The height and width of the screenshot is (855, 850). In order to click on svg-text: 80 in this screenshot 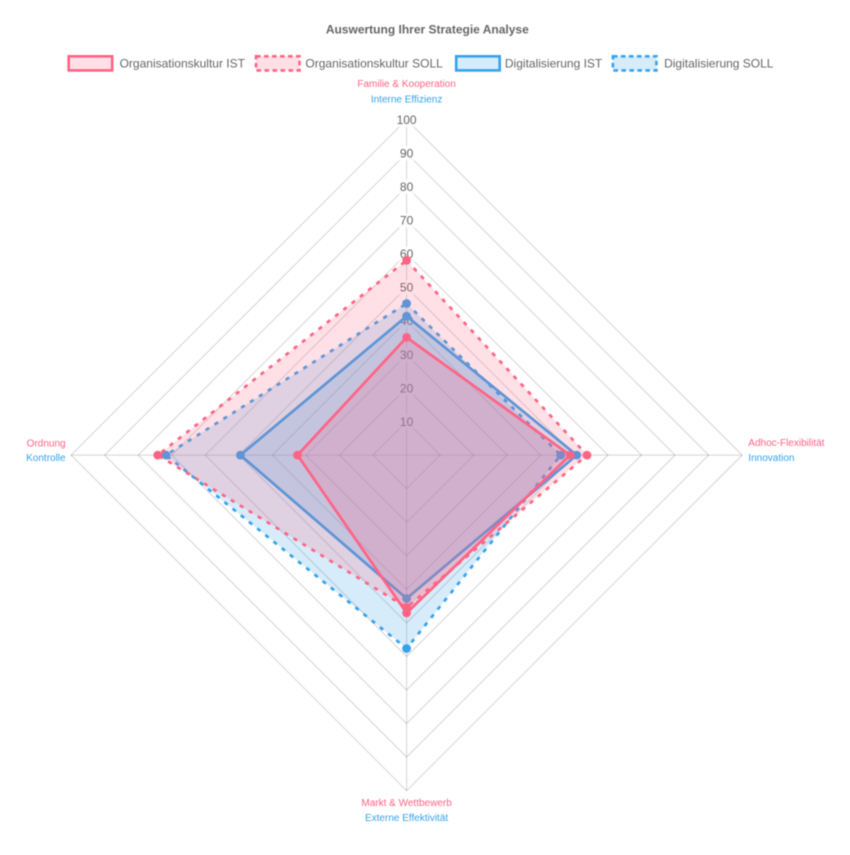, I will do `click(407, 187)`.